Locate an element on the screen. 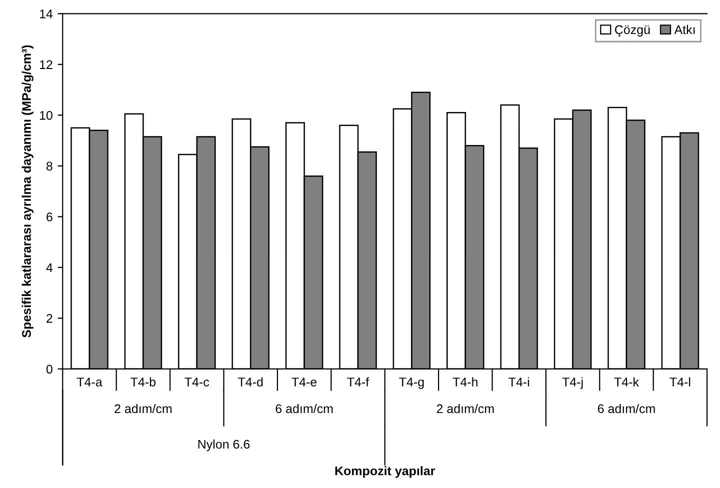 The width and height of the screenshot is (720, 488). legend-label: Atkı is located at coordinates (684, 29).